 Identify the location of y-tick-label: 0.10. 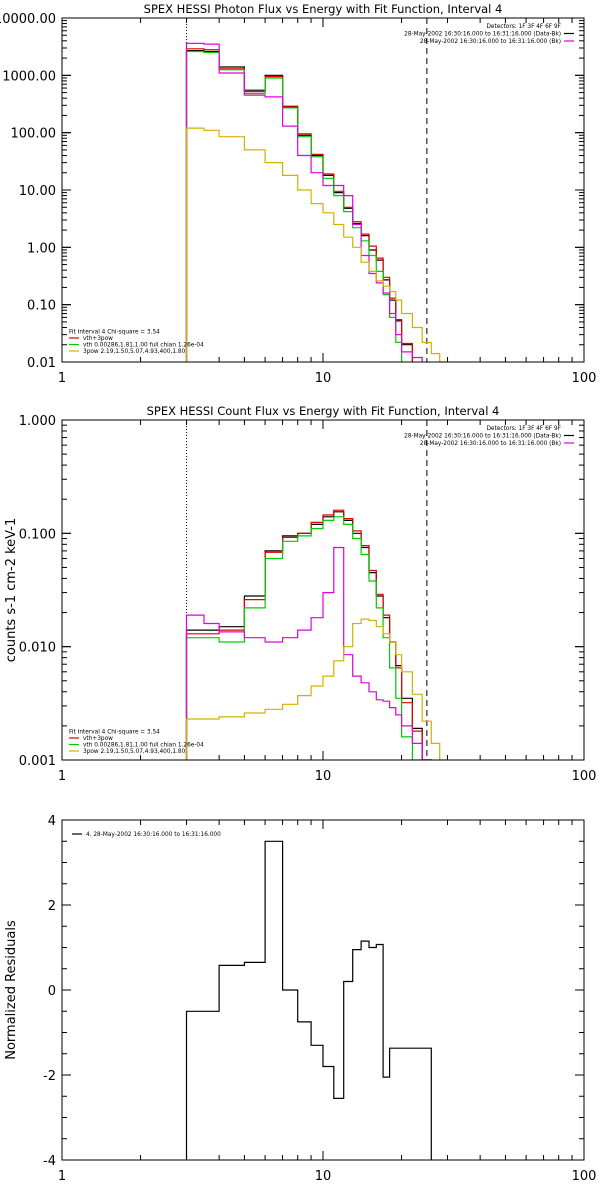
(41, 306).